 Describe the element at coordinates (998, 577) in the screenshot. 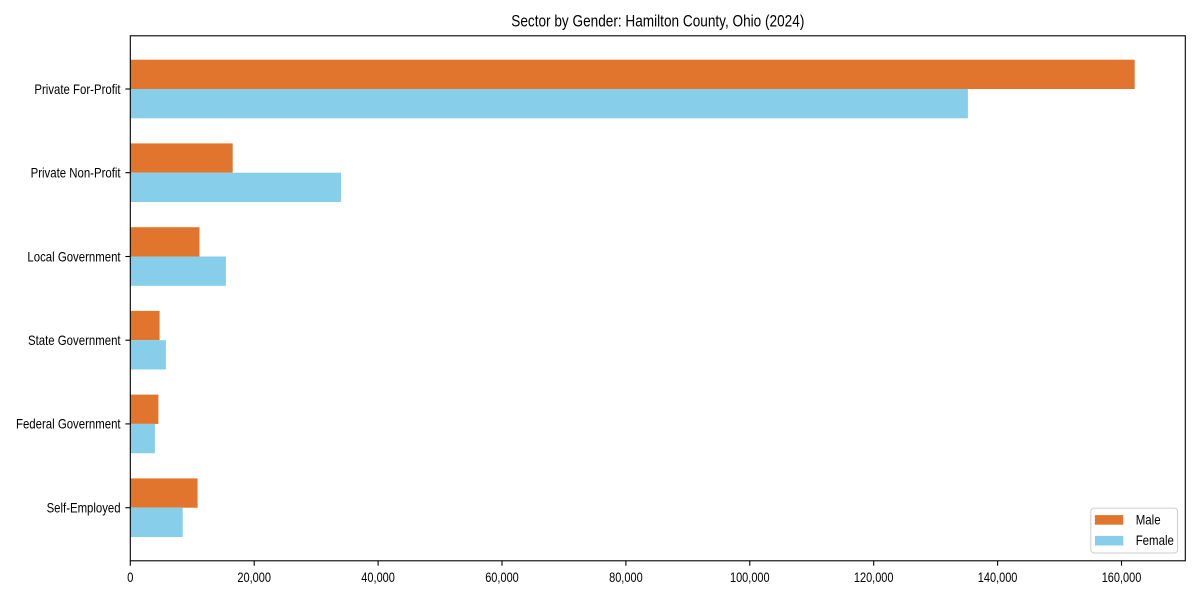

I see `svg-text: 140,000` at that location.